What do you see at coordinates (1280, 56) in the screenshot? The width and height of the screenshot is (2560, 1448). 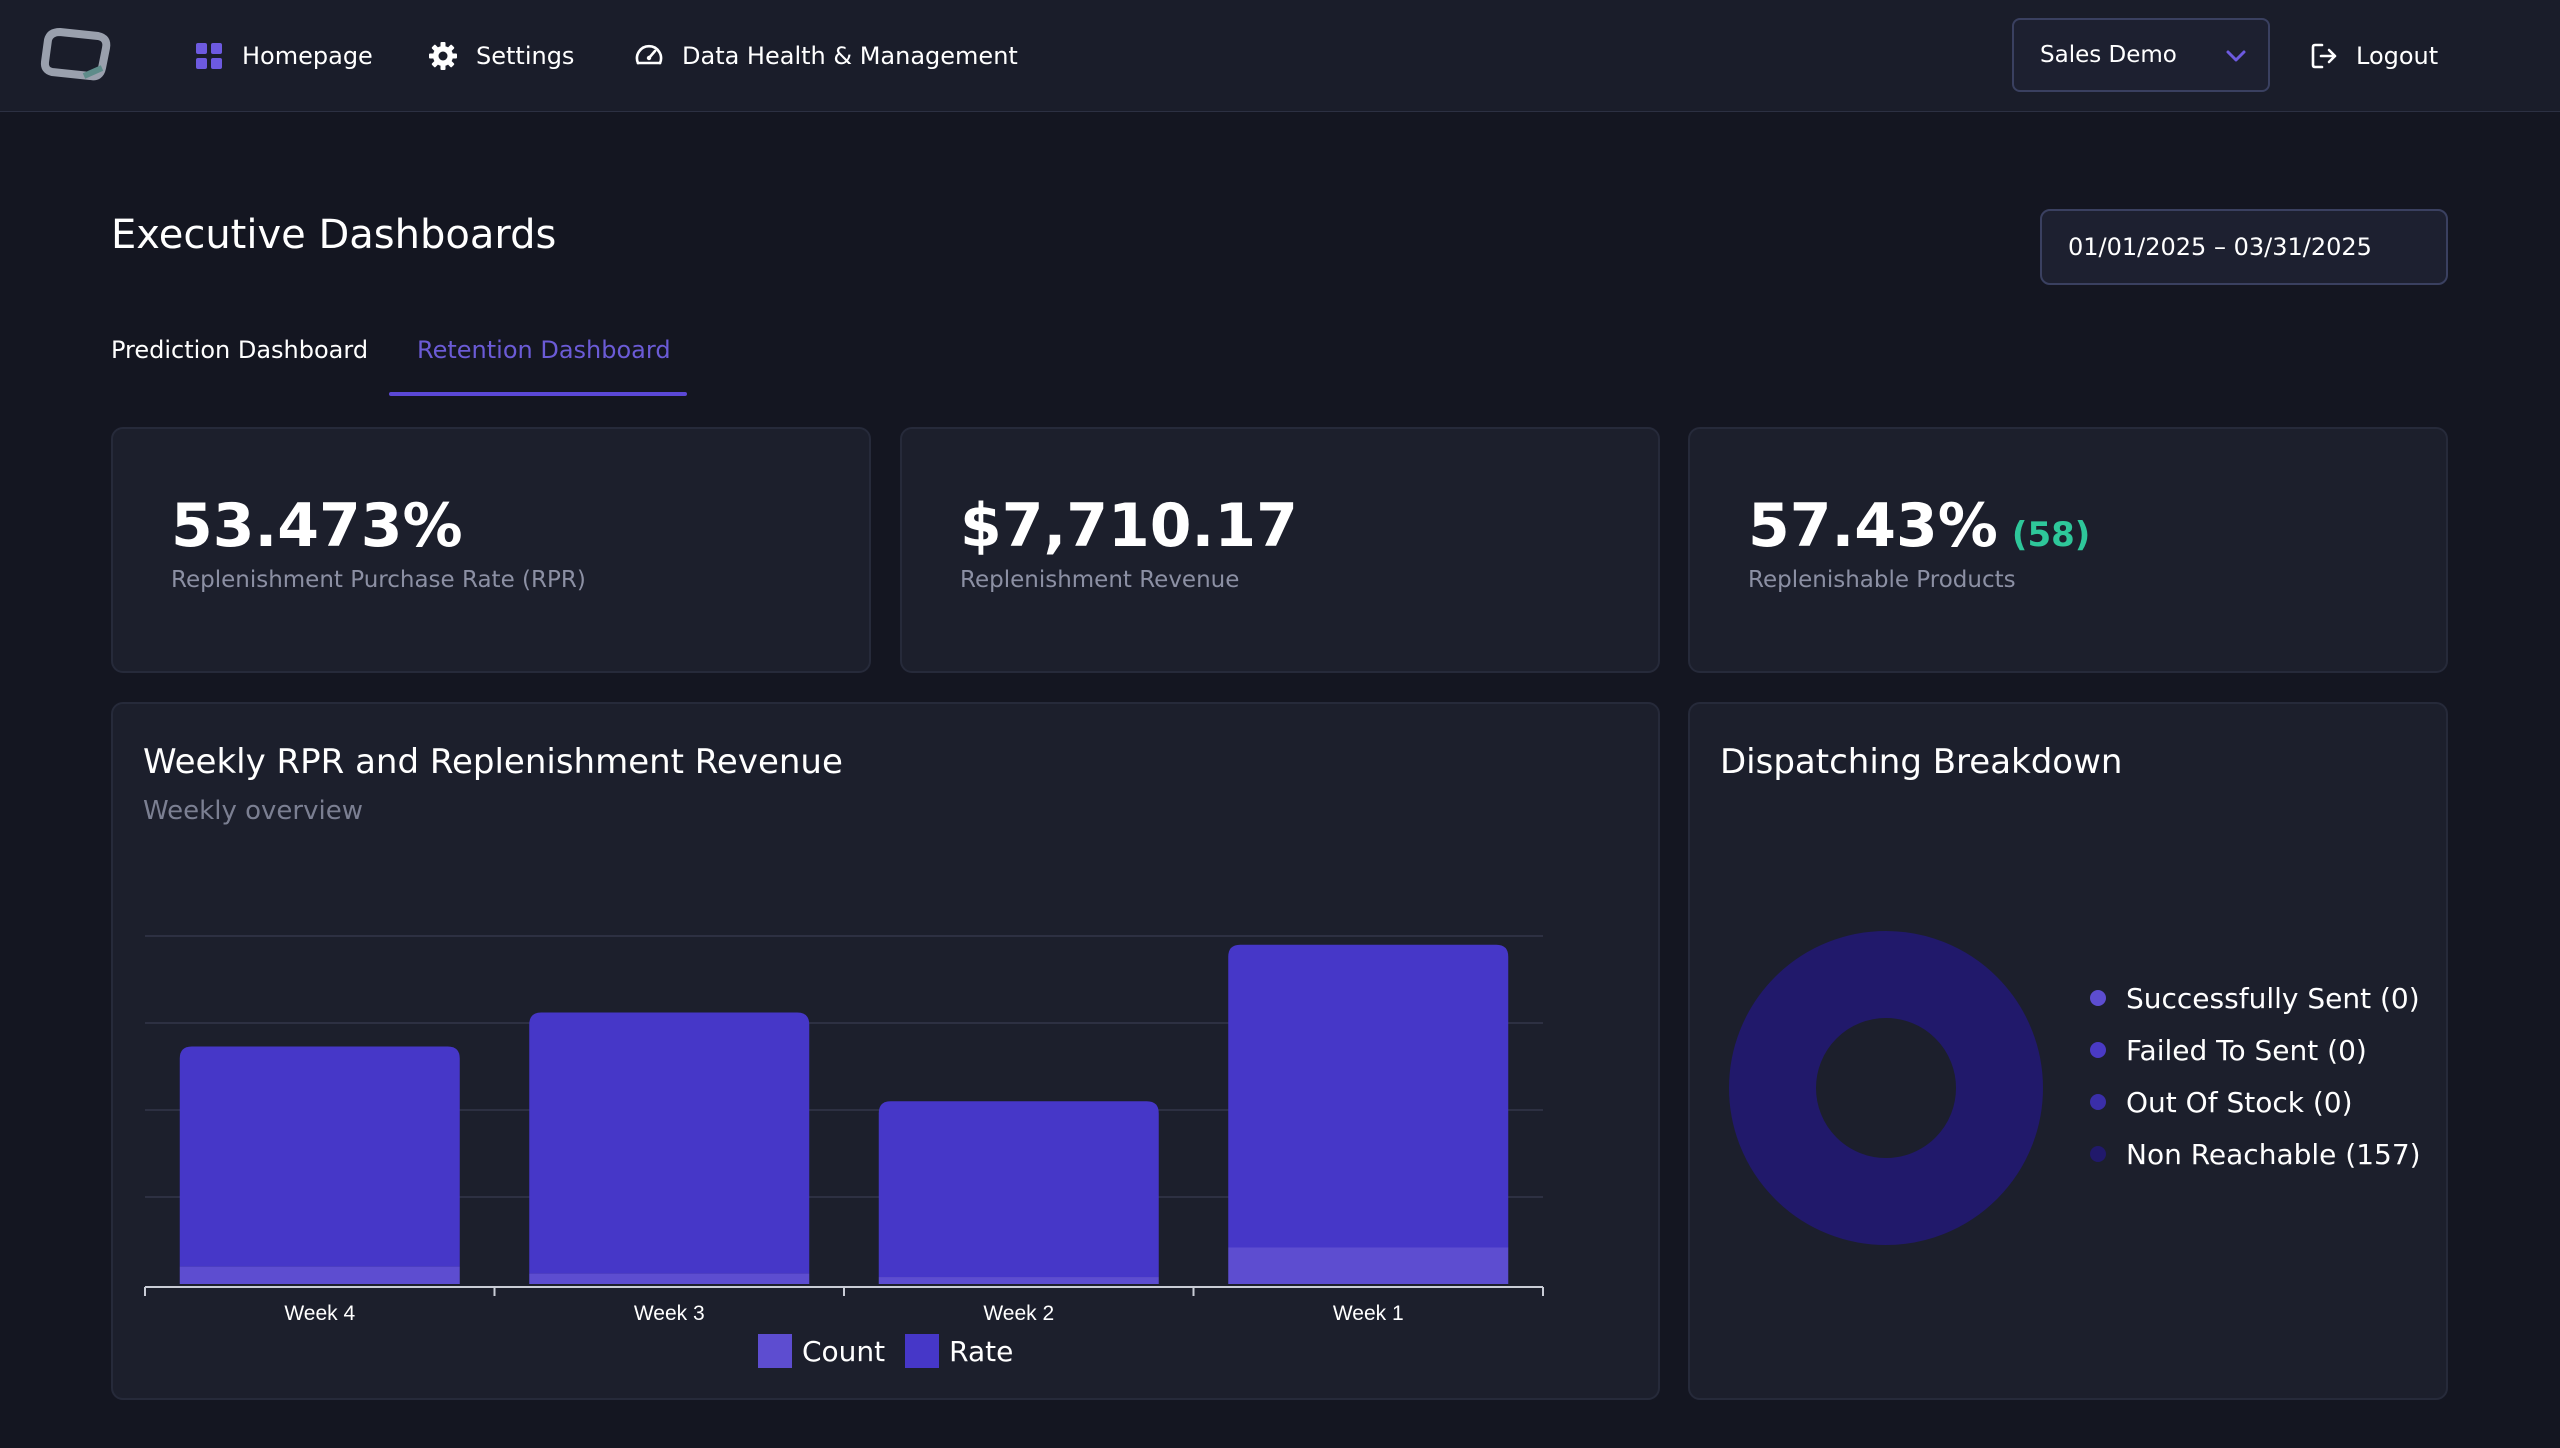 I see `top-navbar: Homepage Settings Data Healt` at bounding box center [1280, 56].